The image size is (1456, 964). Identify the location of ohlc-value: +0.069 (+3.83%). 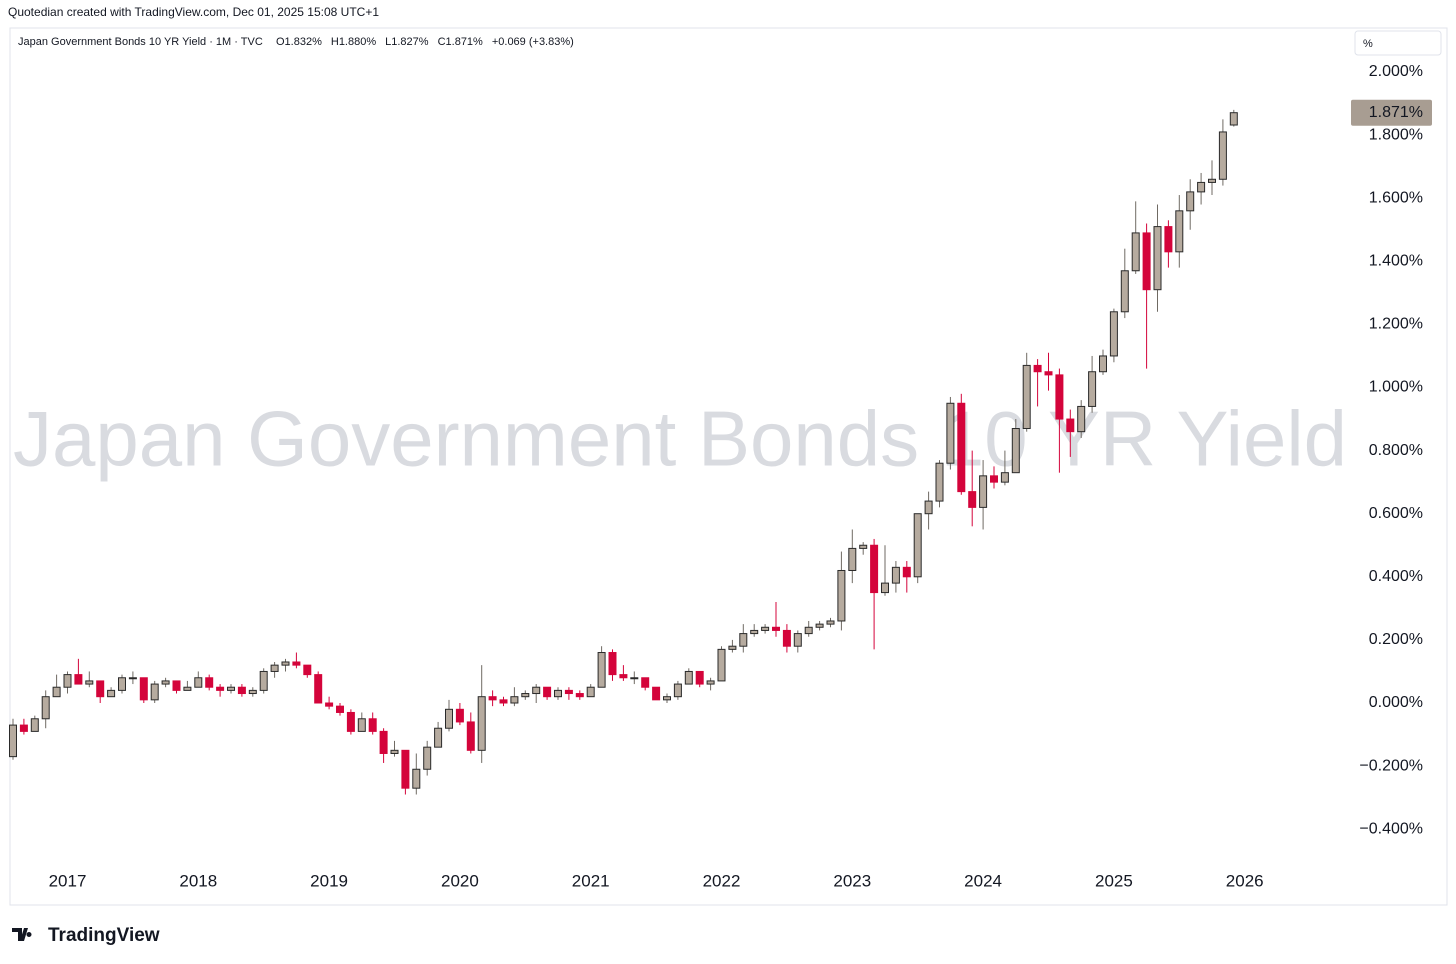
(533, 42).